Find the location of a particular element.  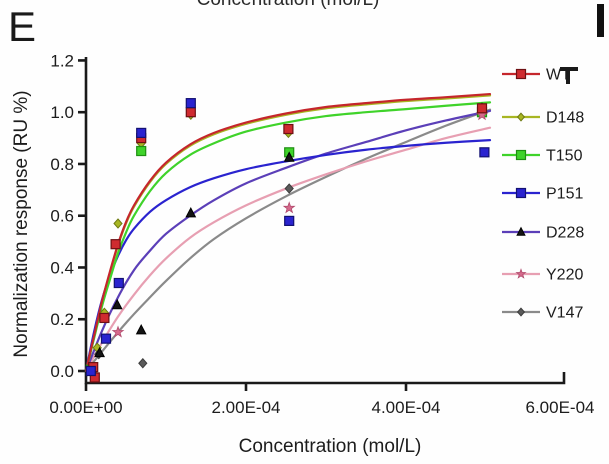

cropped-axis-title-above: Concentration (mol/L) is located at coordinates (304, 6).